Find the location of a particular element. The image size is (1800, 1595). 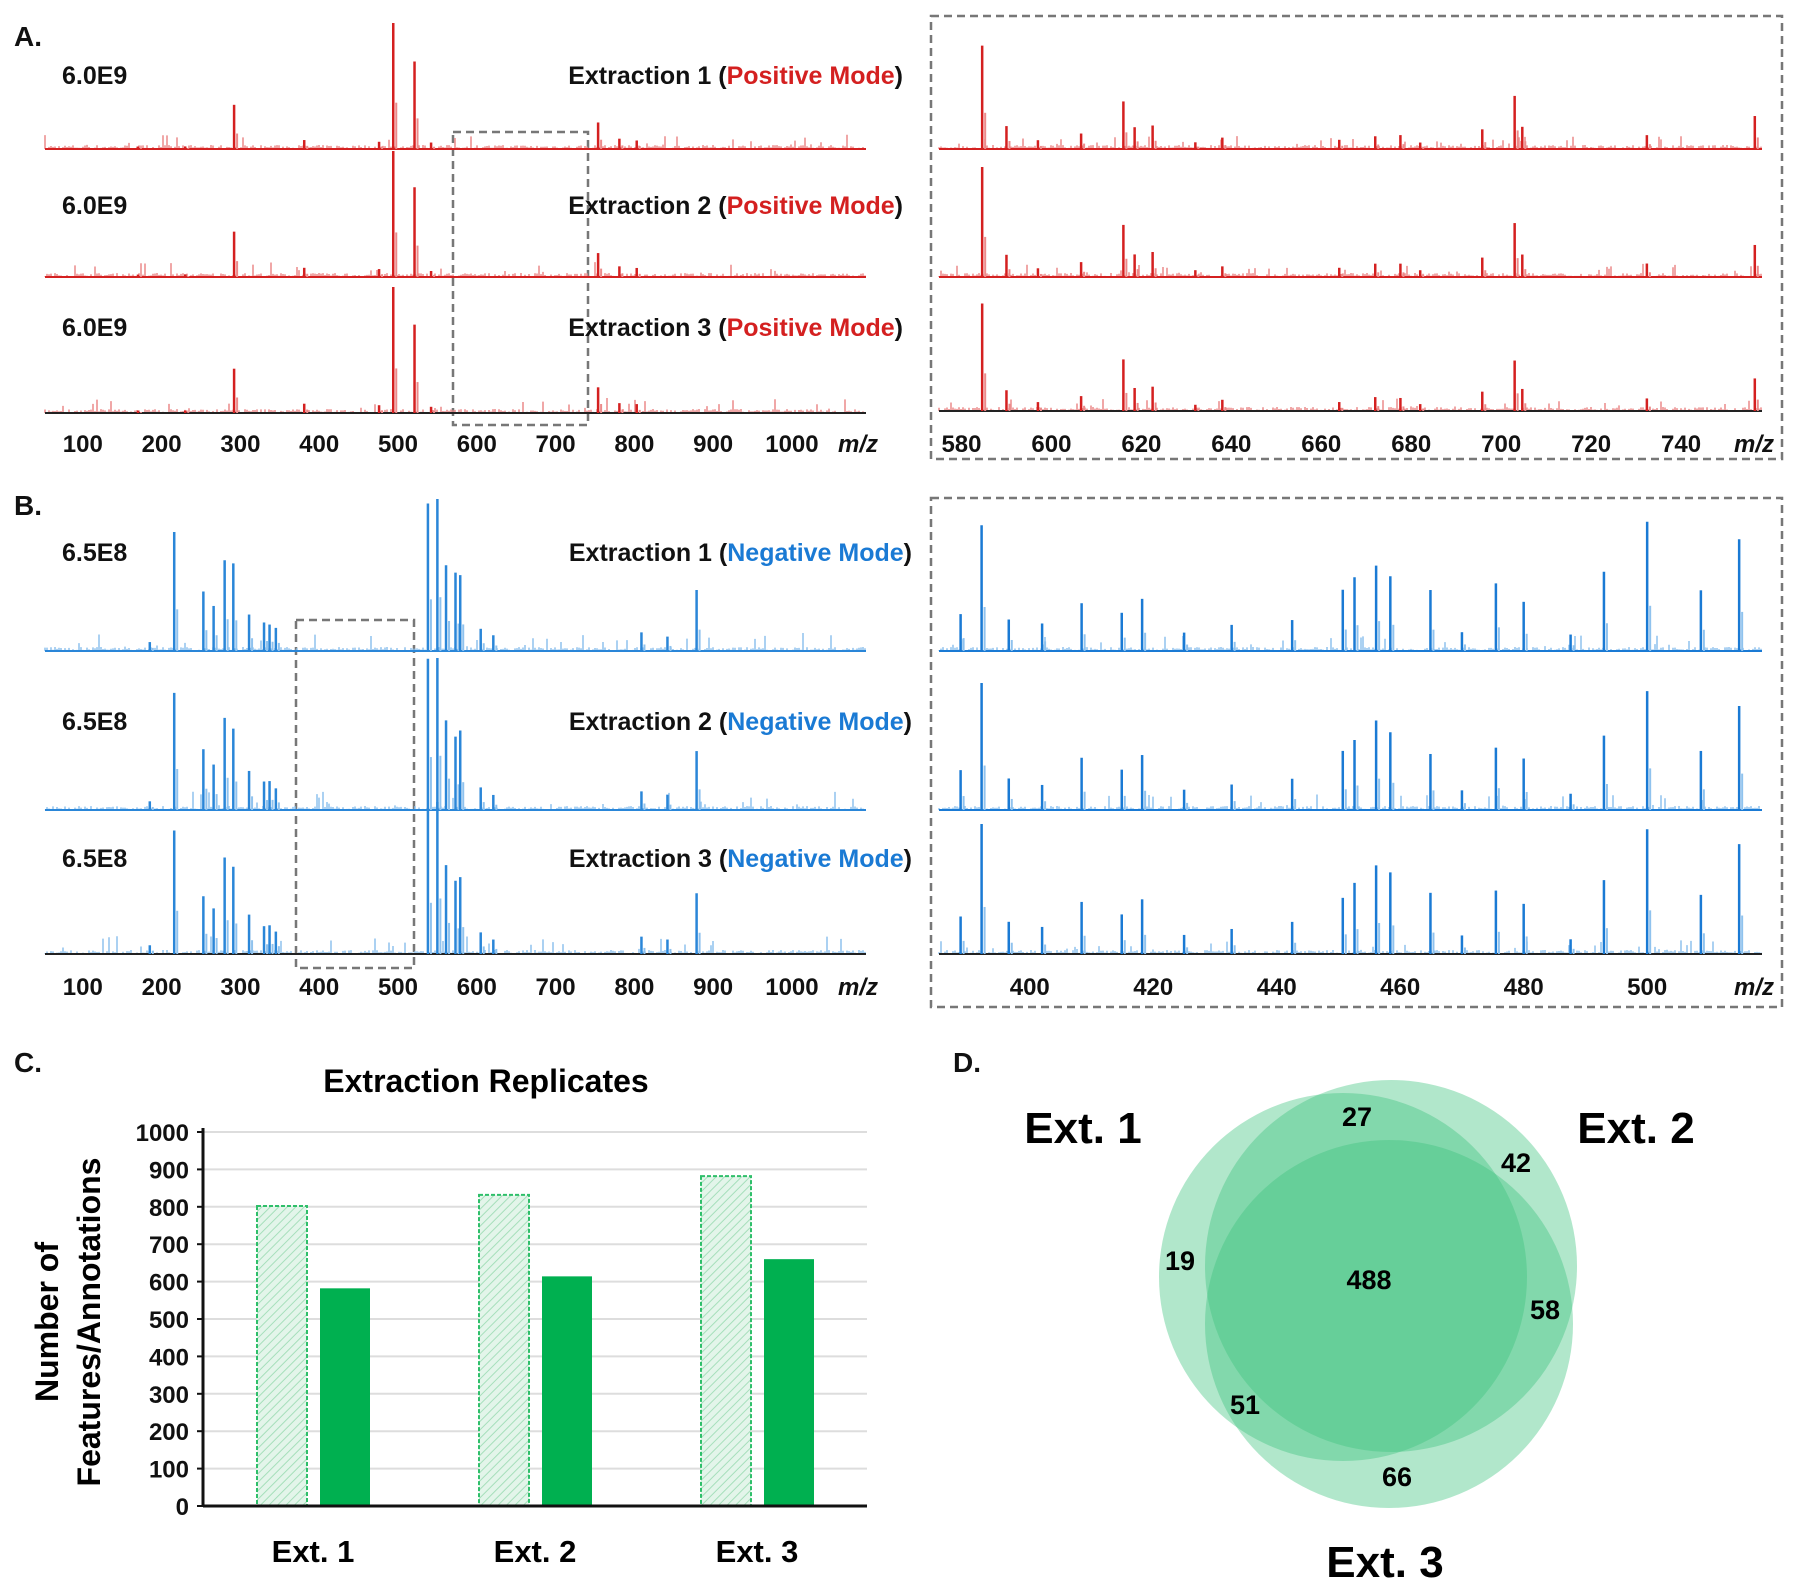

venn-circle-ext3 is located at coordinates (1389, 1324).